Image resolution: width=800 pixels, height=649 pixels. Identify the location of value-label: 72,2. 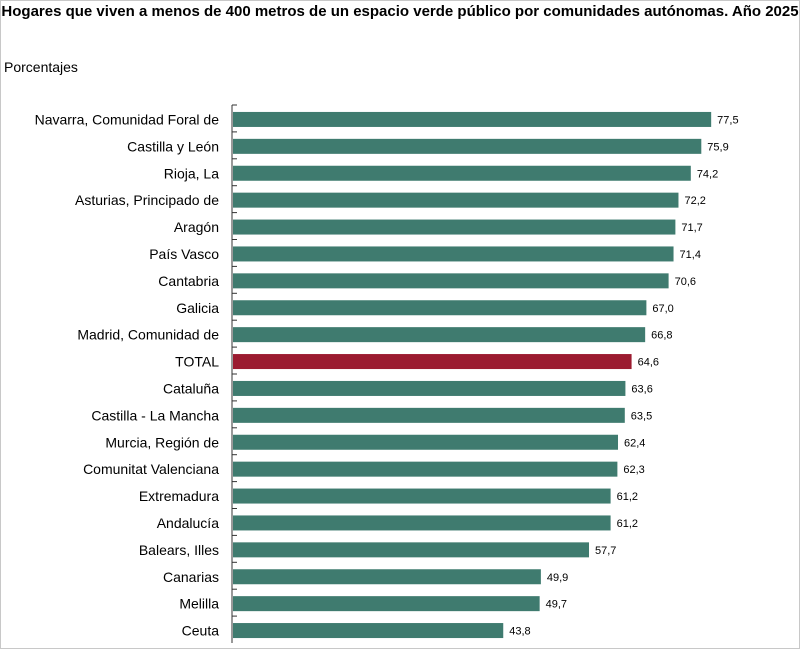
(694, 201).